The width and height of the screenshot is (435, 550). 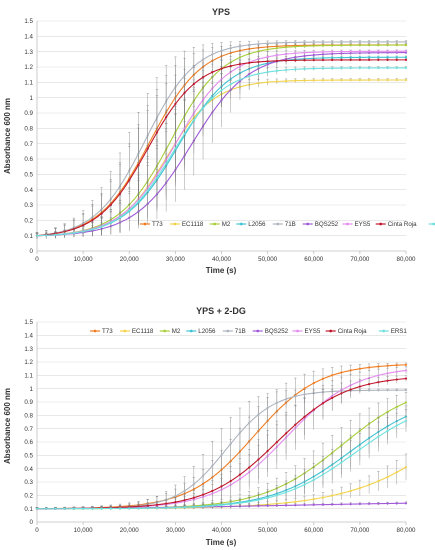 I want to click on legend-item: 71B, so click(x=234, y=331).